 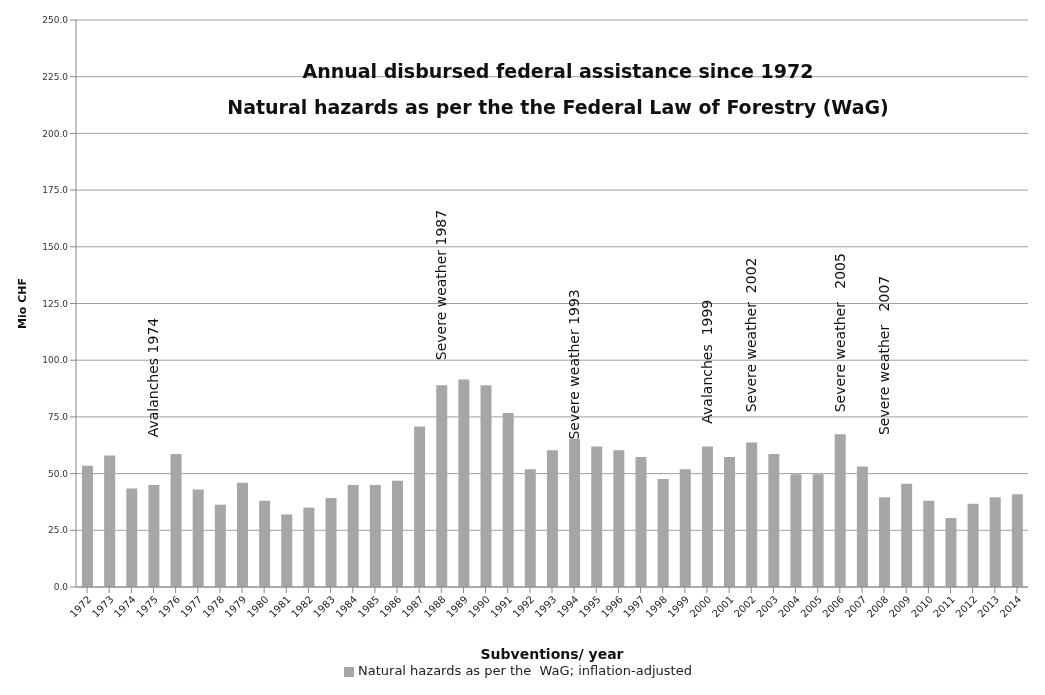 I want to click on y-tick-label: 25.0, so click(x=58, y=530).